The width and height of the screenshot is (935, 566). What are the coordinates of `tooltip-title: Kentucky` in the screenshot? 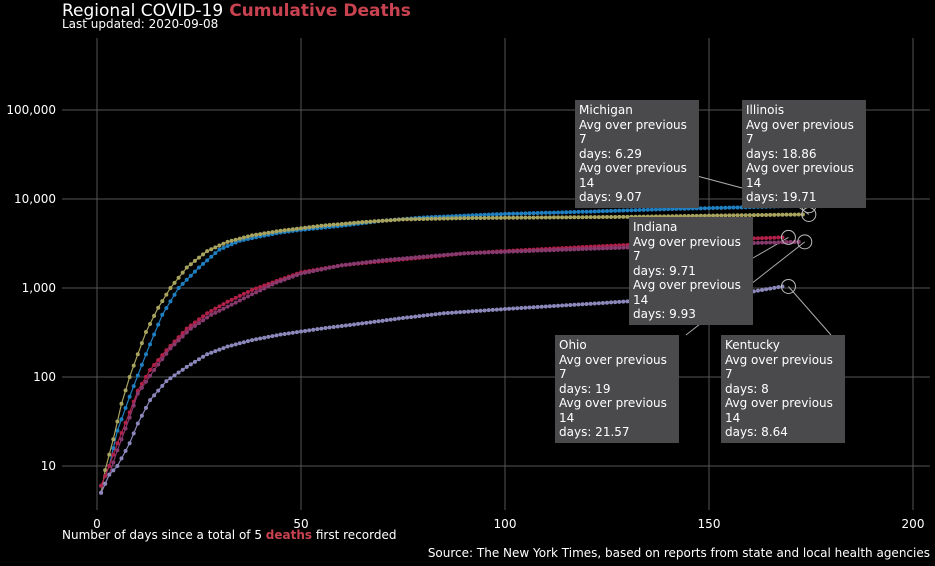 It's located at (752, 345).